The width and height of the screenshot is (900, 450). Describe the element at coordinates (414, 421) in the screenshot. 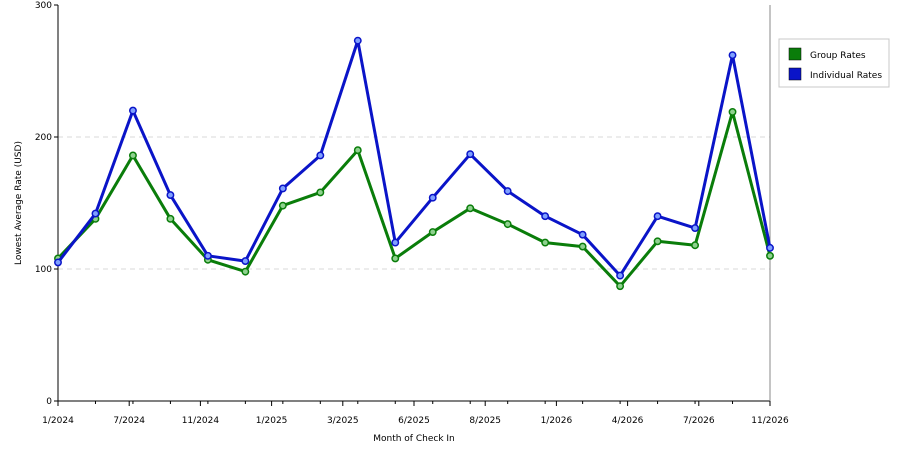

I see `x-tick-label: 6/2025` at that location.